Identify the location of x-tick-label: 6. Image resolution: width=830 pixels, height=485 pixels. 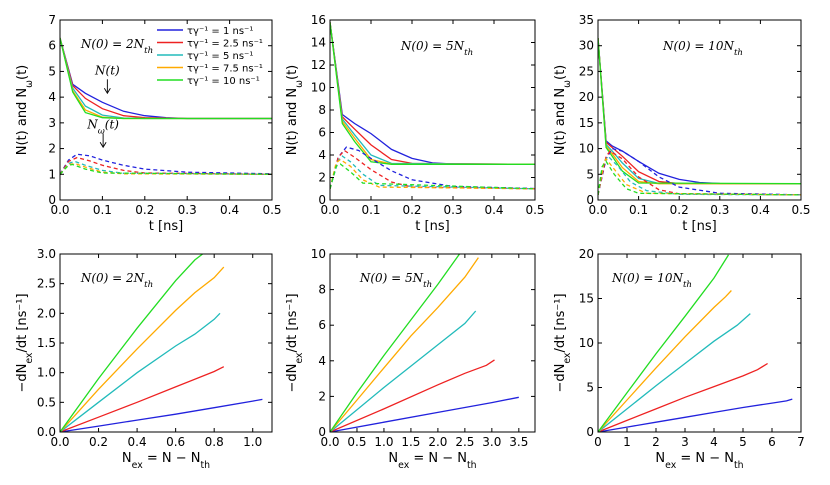
(772, 442).